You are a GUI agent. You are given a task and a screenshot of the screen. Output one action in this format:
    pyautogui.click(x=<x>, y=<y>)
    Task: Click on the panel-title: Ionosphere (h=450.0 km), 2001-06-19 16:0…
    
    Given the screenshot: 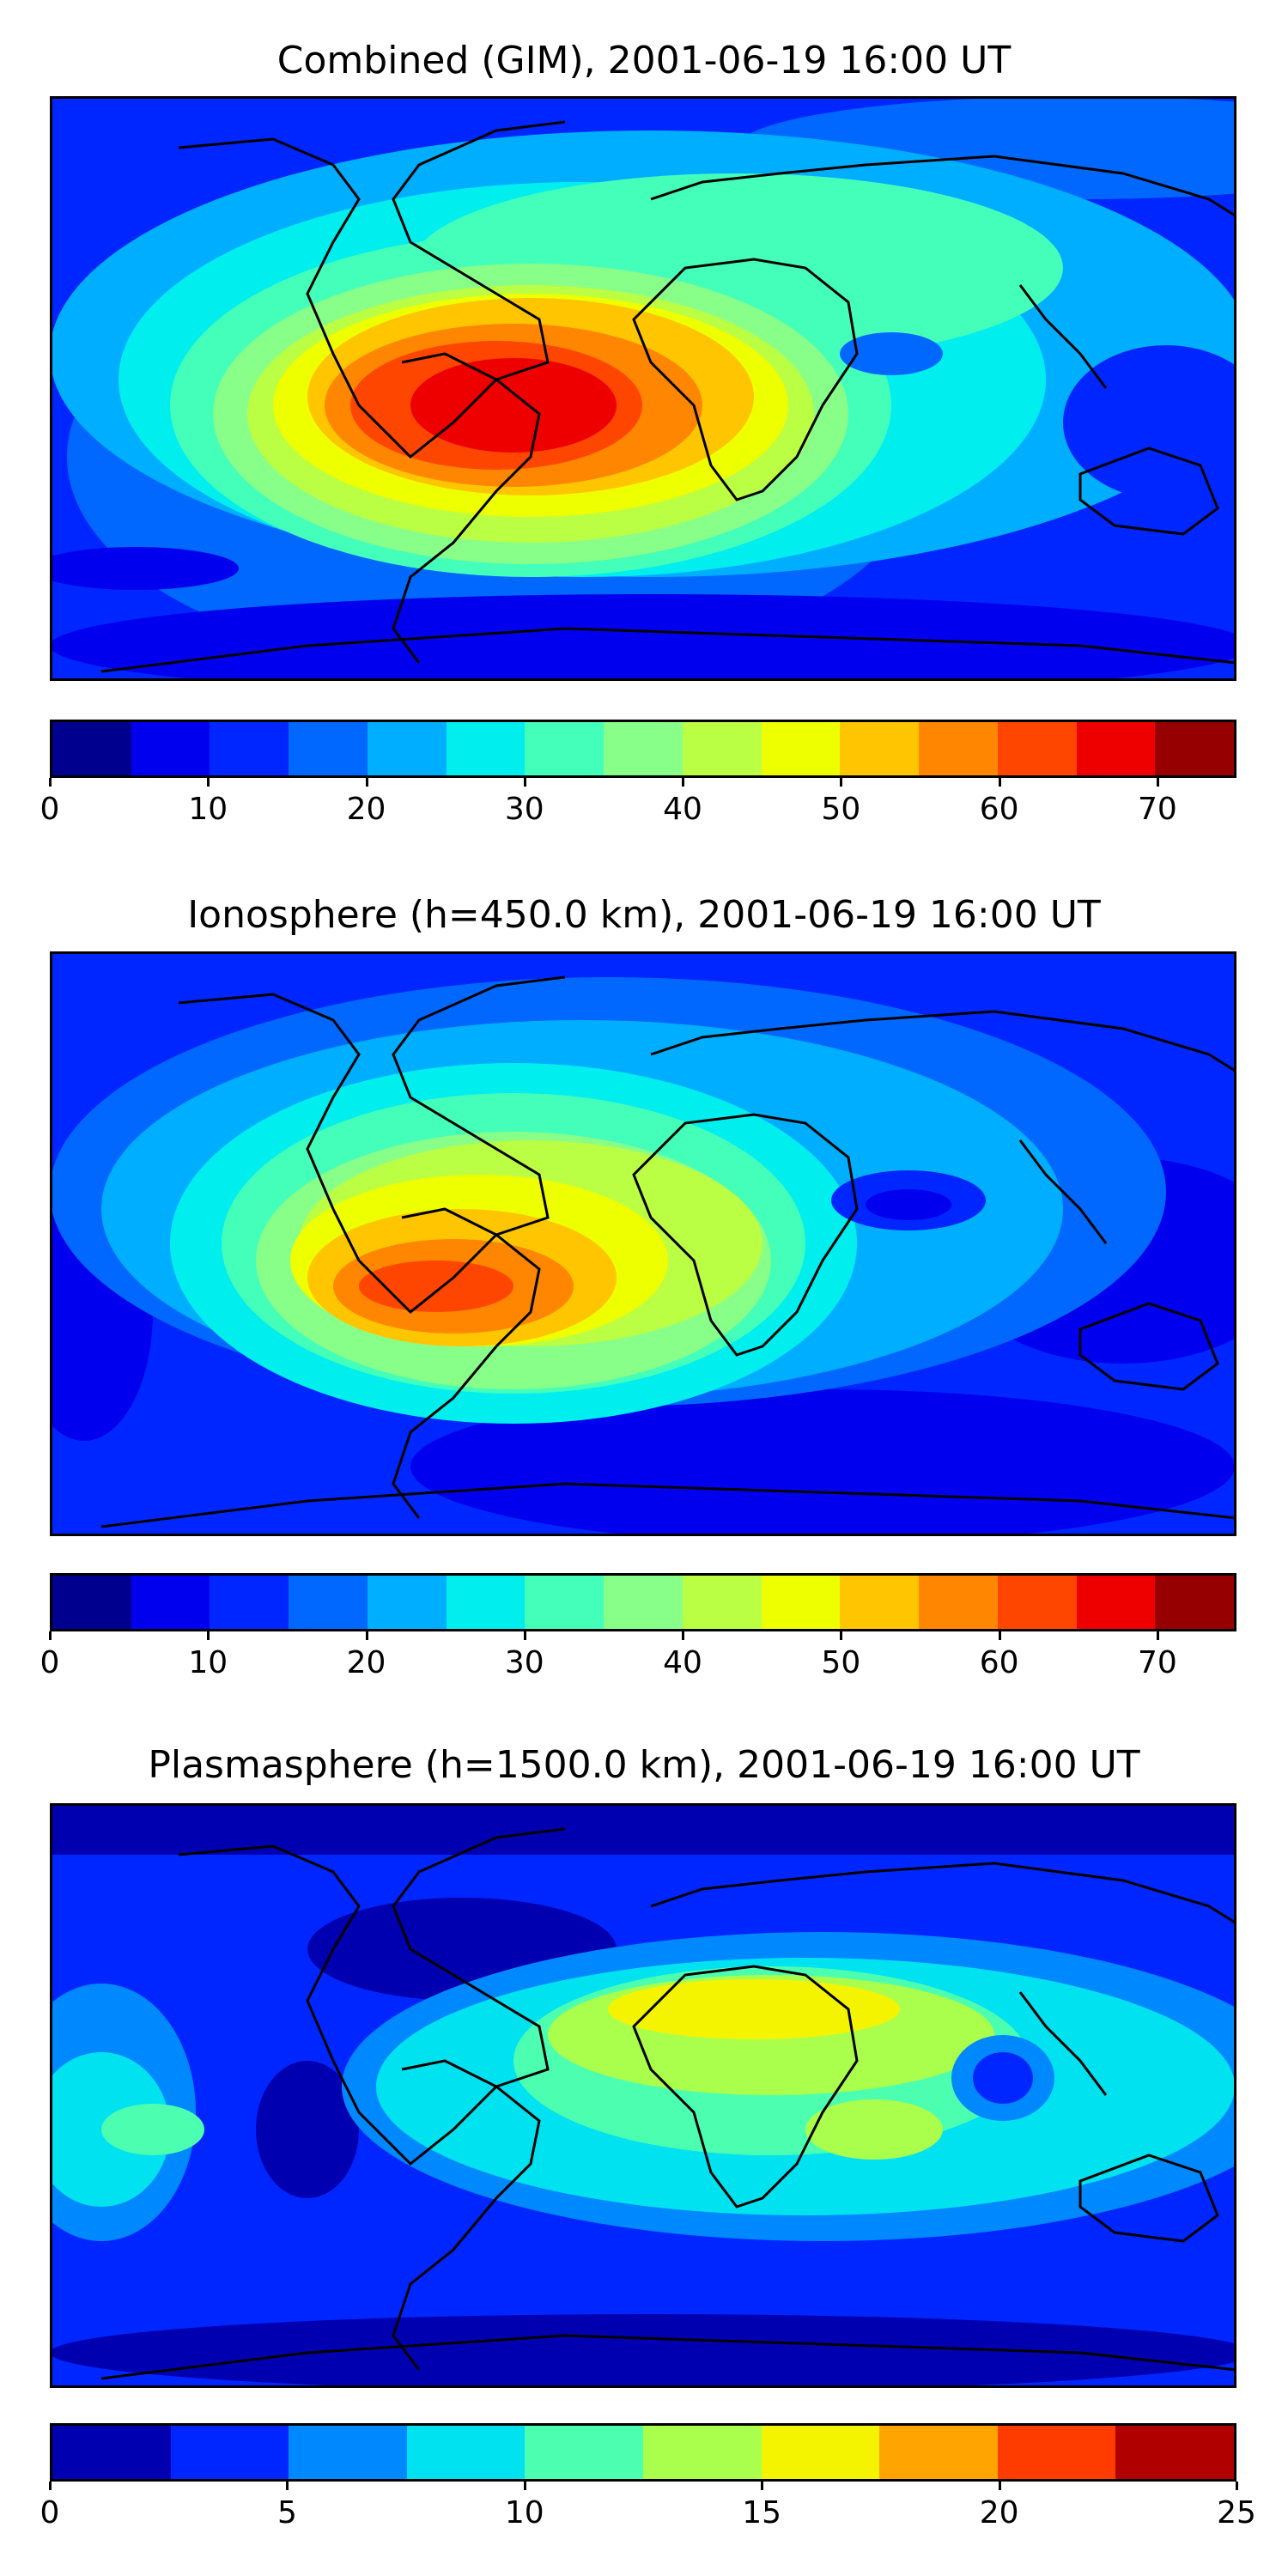 What is the action you would take?
    pyautogui.click(x=644, y=915)
    